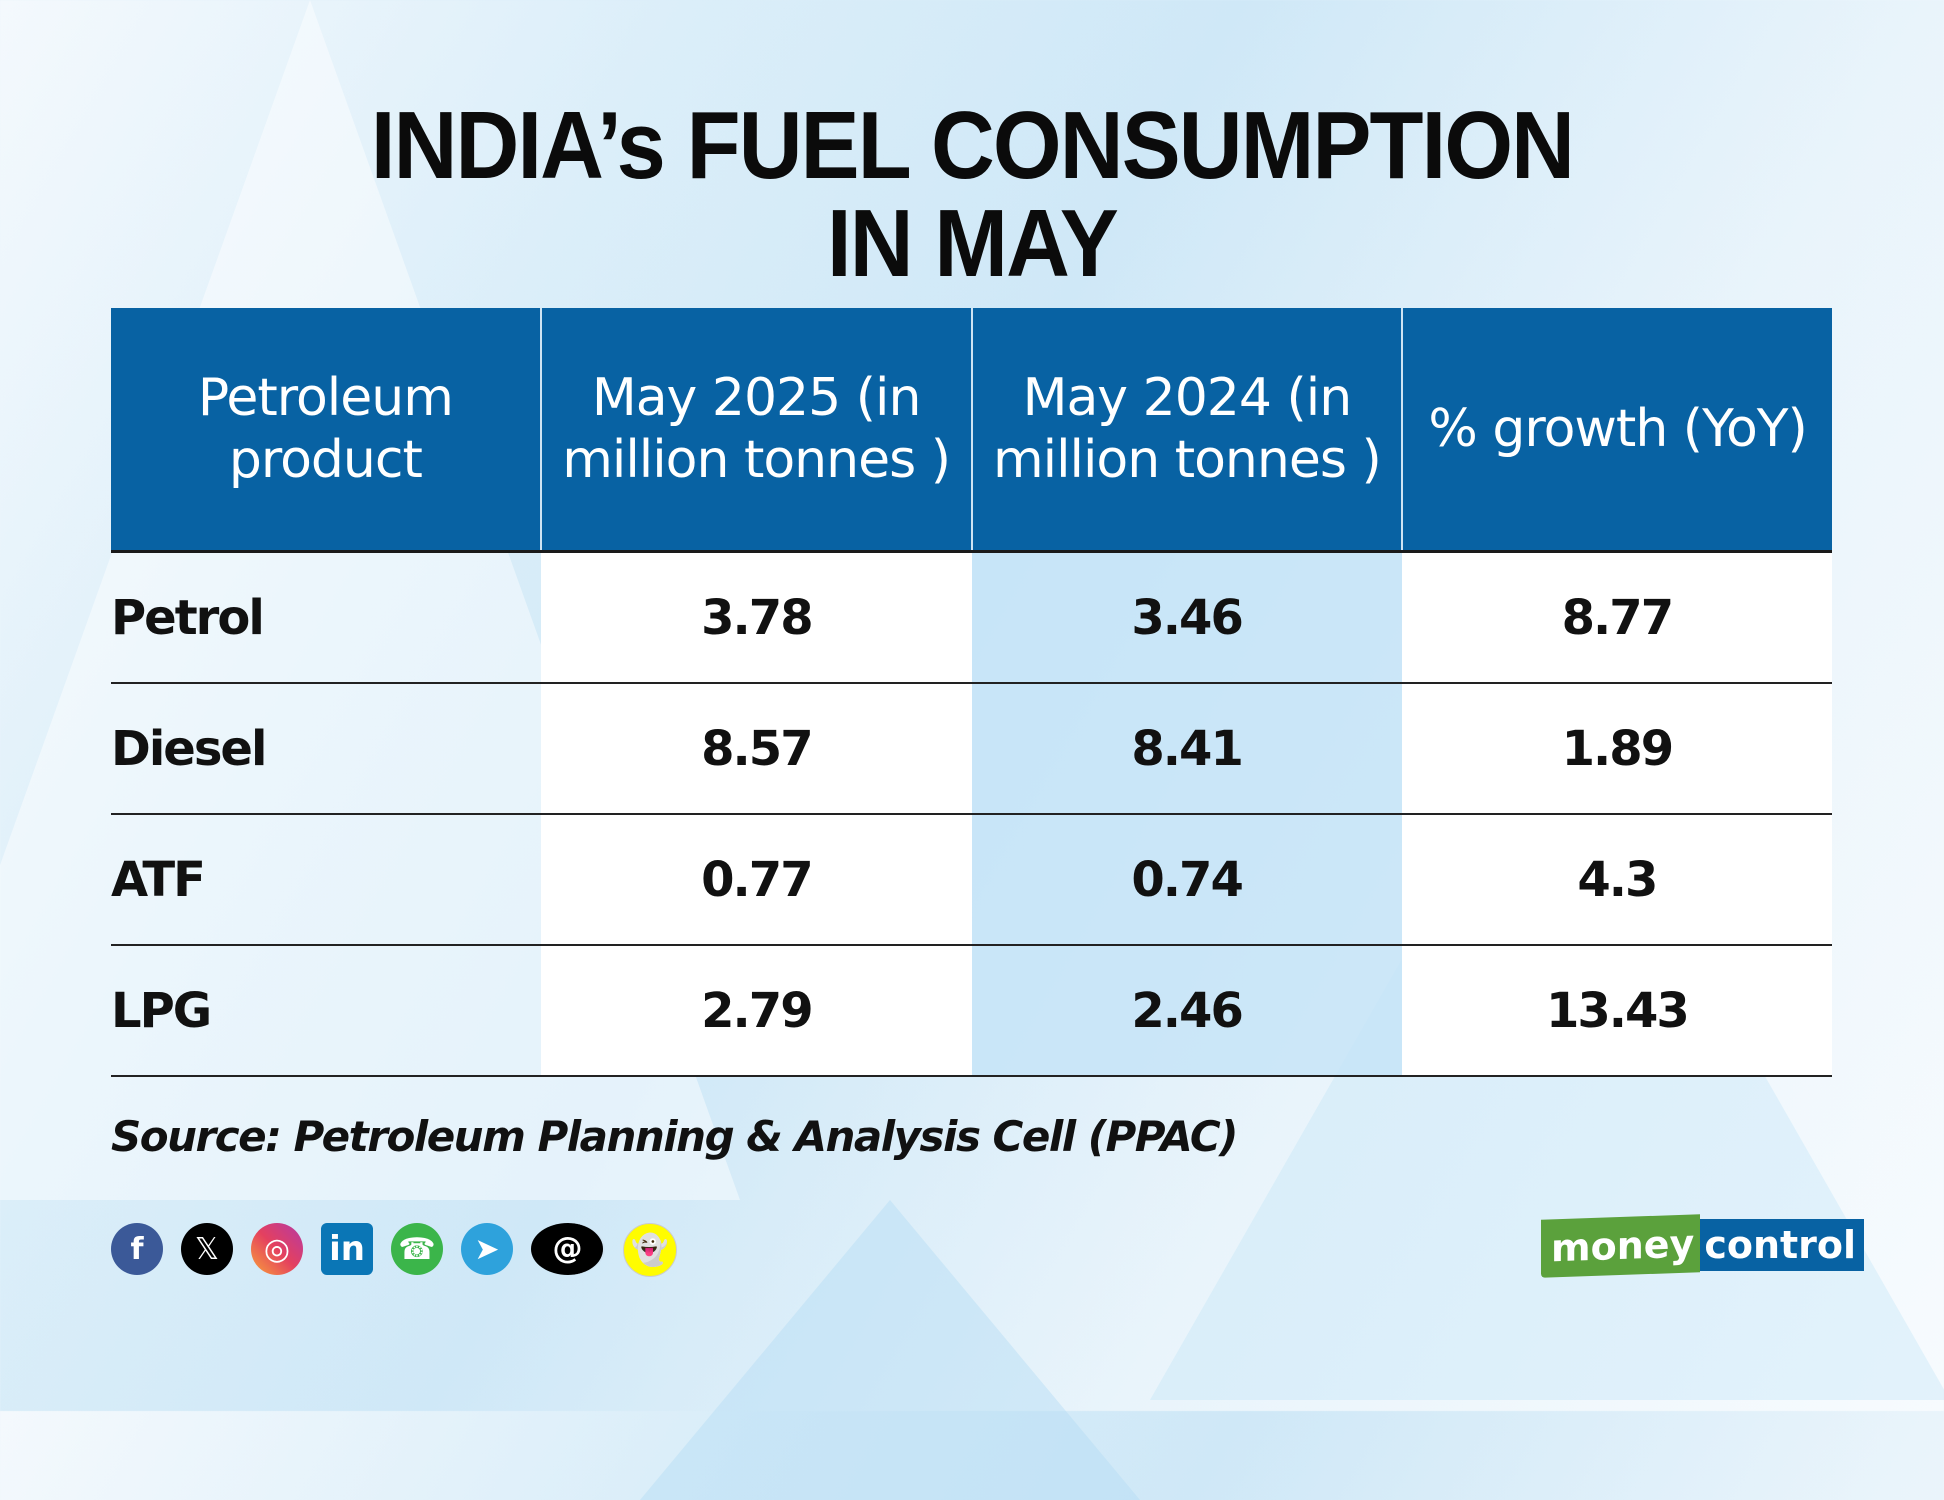  Describe the element at coordinates (161, 1010) in the screenshot. I see `cell-product: LPG` at that location.